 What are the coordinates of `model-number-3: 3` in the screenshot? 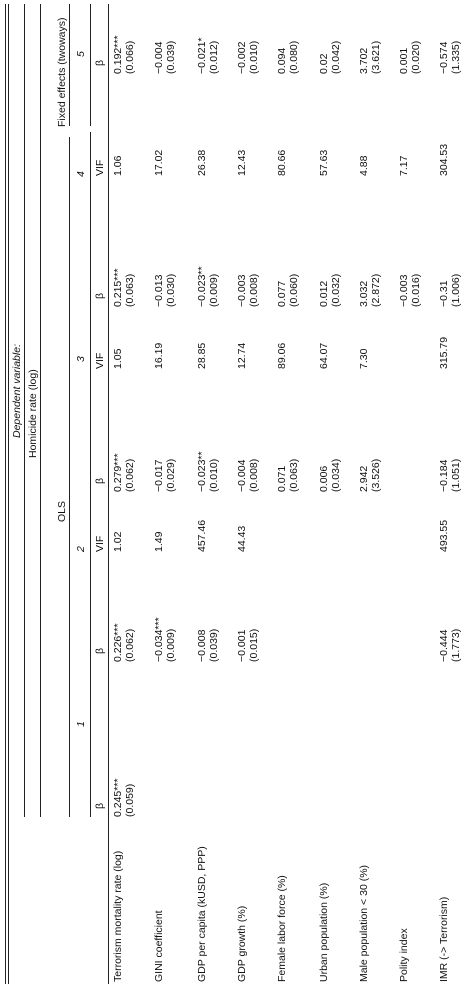 It's located at (81, 359).